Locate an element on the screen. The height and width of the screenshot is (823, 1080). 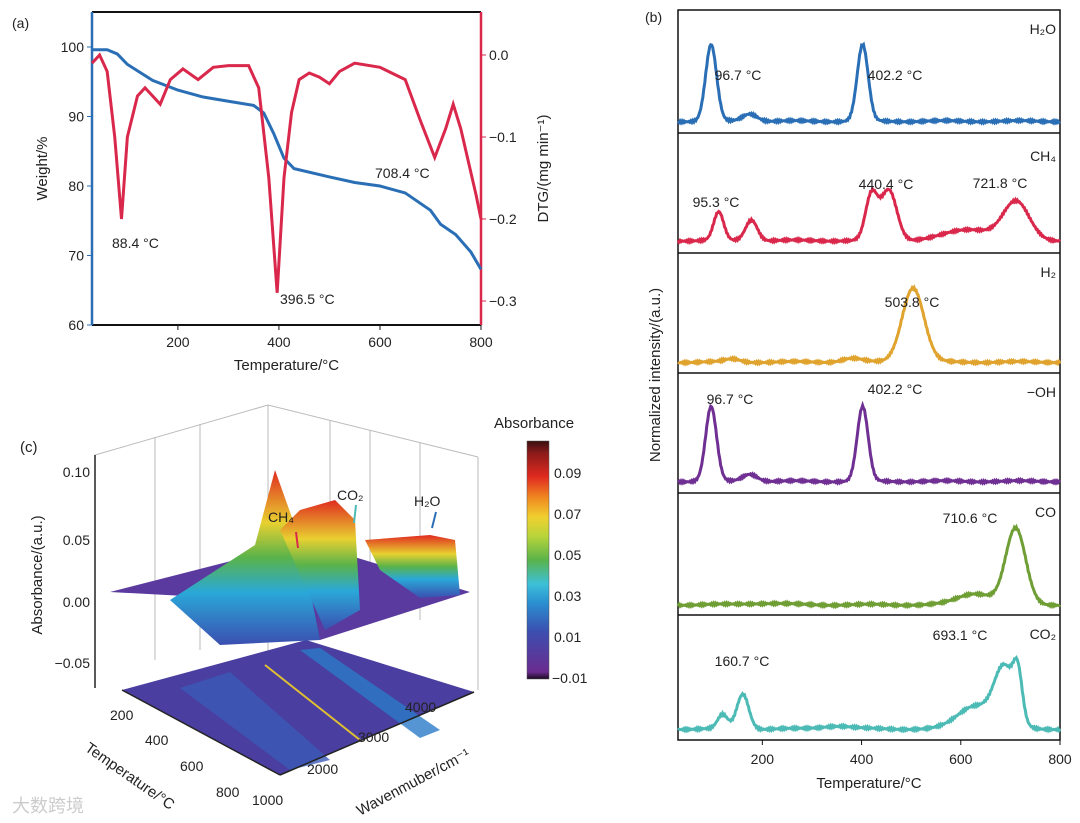
colorbar-tick: −0.01 is located at coordinates (570, 678).